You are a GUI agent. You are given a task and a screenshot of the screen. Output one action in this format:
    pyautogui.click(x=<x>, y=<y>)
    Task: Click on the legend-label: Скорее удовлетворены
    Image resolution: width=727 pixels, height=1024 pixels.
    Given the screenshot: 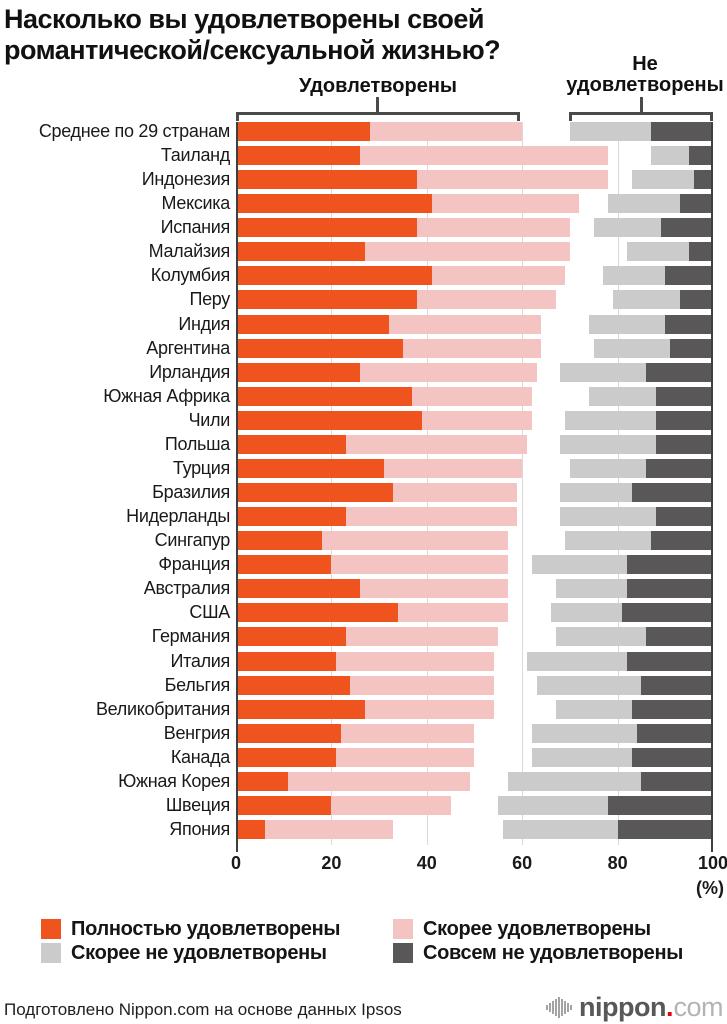 What is the action you would take?
    pyautogui.click(x=537, y=928)
    